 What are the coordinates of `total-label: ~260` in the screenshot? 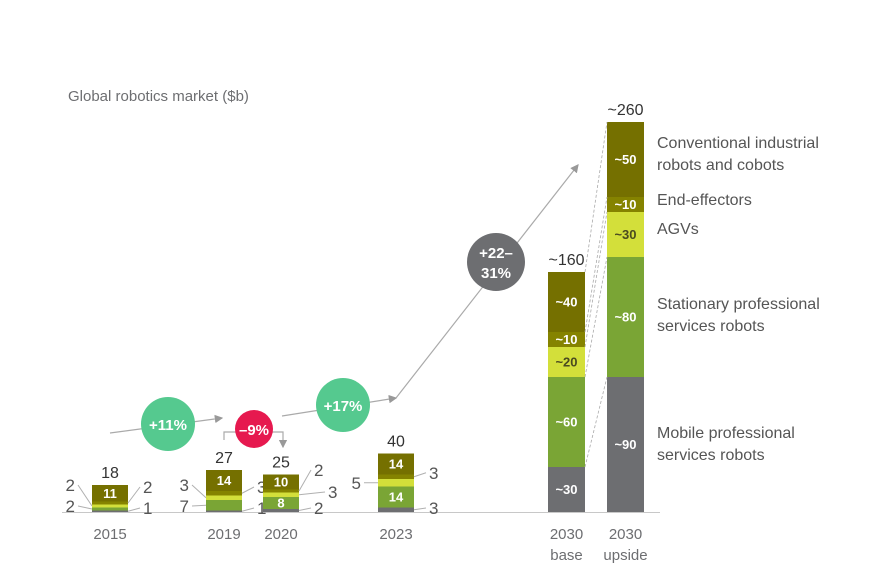 It's located at (625, 110).